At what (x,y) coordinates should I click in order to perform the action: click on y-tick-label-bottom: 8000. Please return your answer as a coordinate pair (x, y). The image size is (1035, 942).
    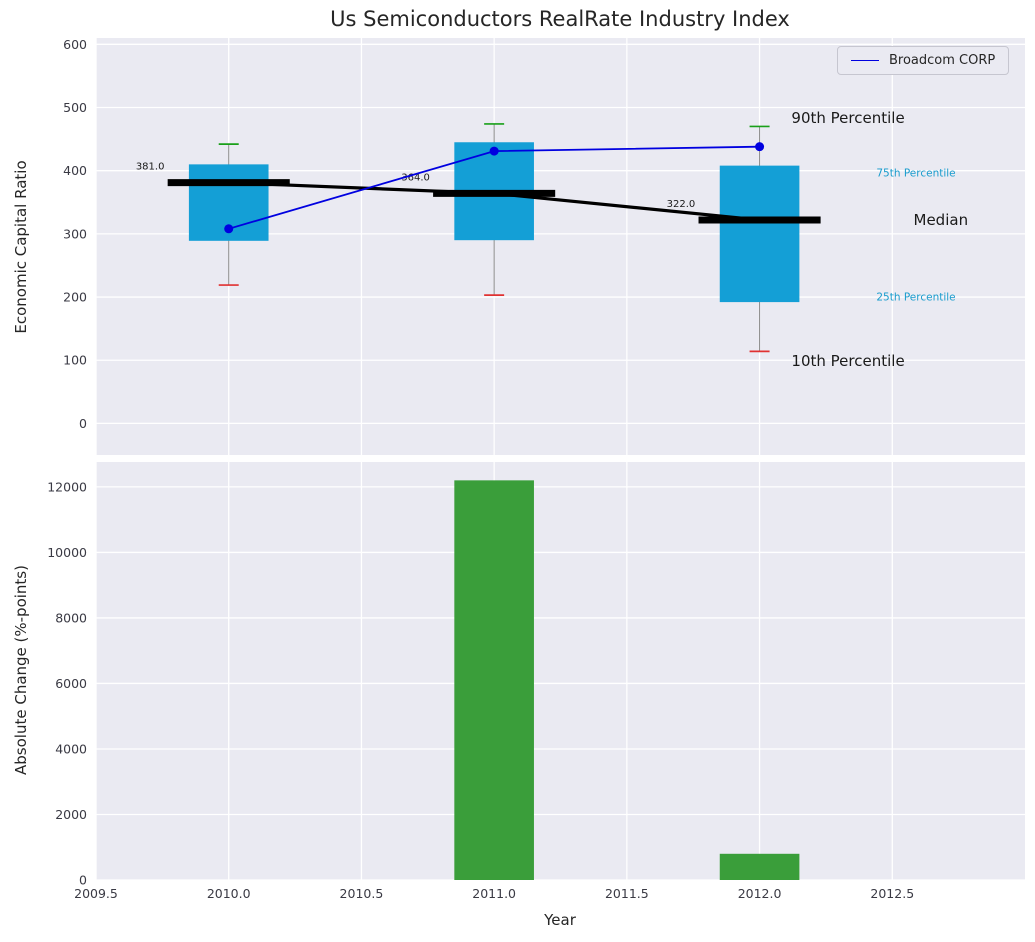
    Looking at the image, I should click on (71, 617).